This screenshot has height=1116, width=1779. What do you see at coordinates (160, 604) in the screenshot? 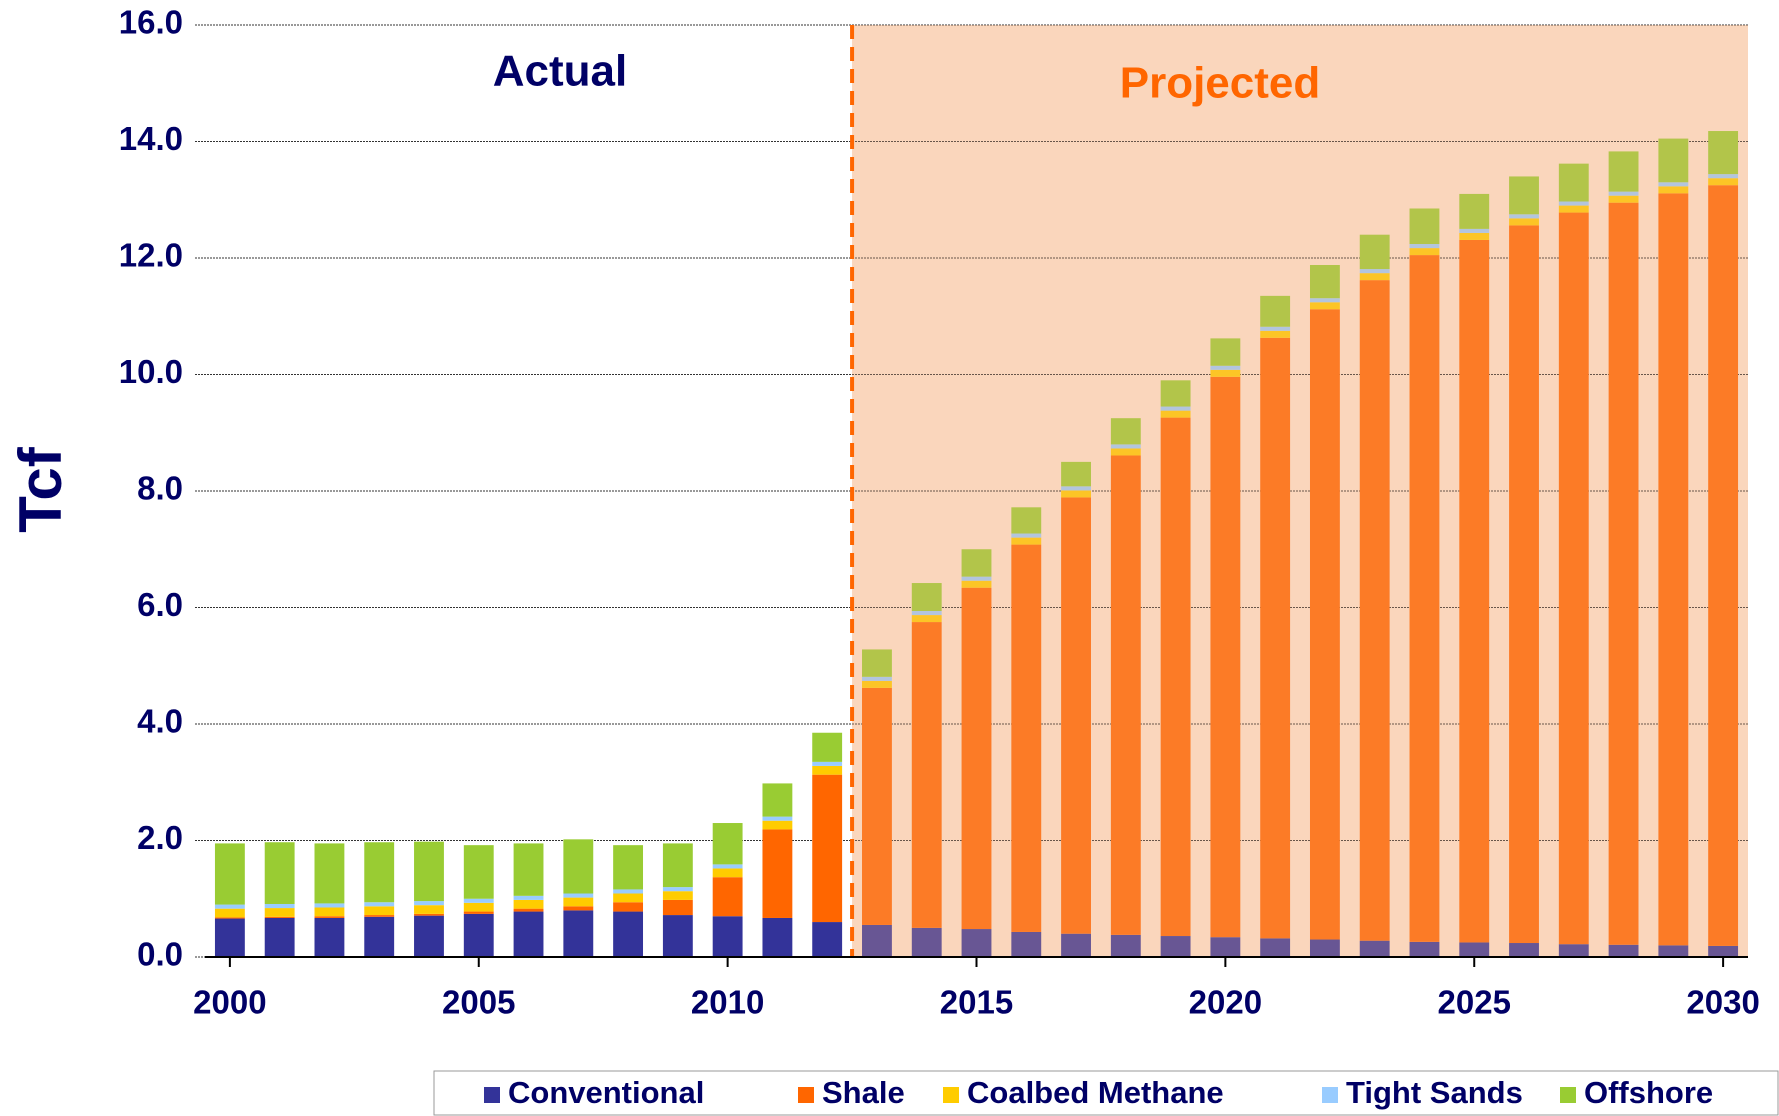
I see `y-tick-label: 6.0` at bounding box center [160, 604].